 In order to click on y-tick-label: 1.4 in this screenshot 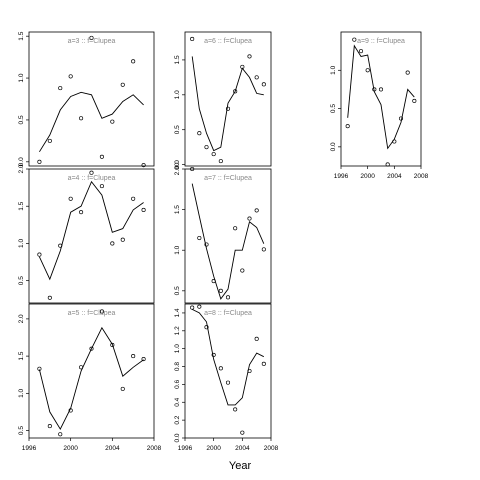, I will do `click(177, 312)`.